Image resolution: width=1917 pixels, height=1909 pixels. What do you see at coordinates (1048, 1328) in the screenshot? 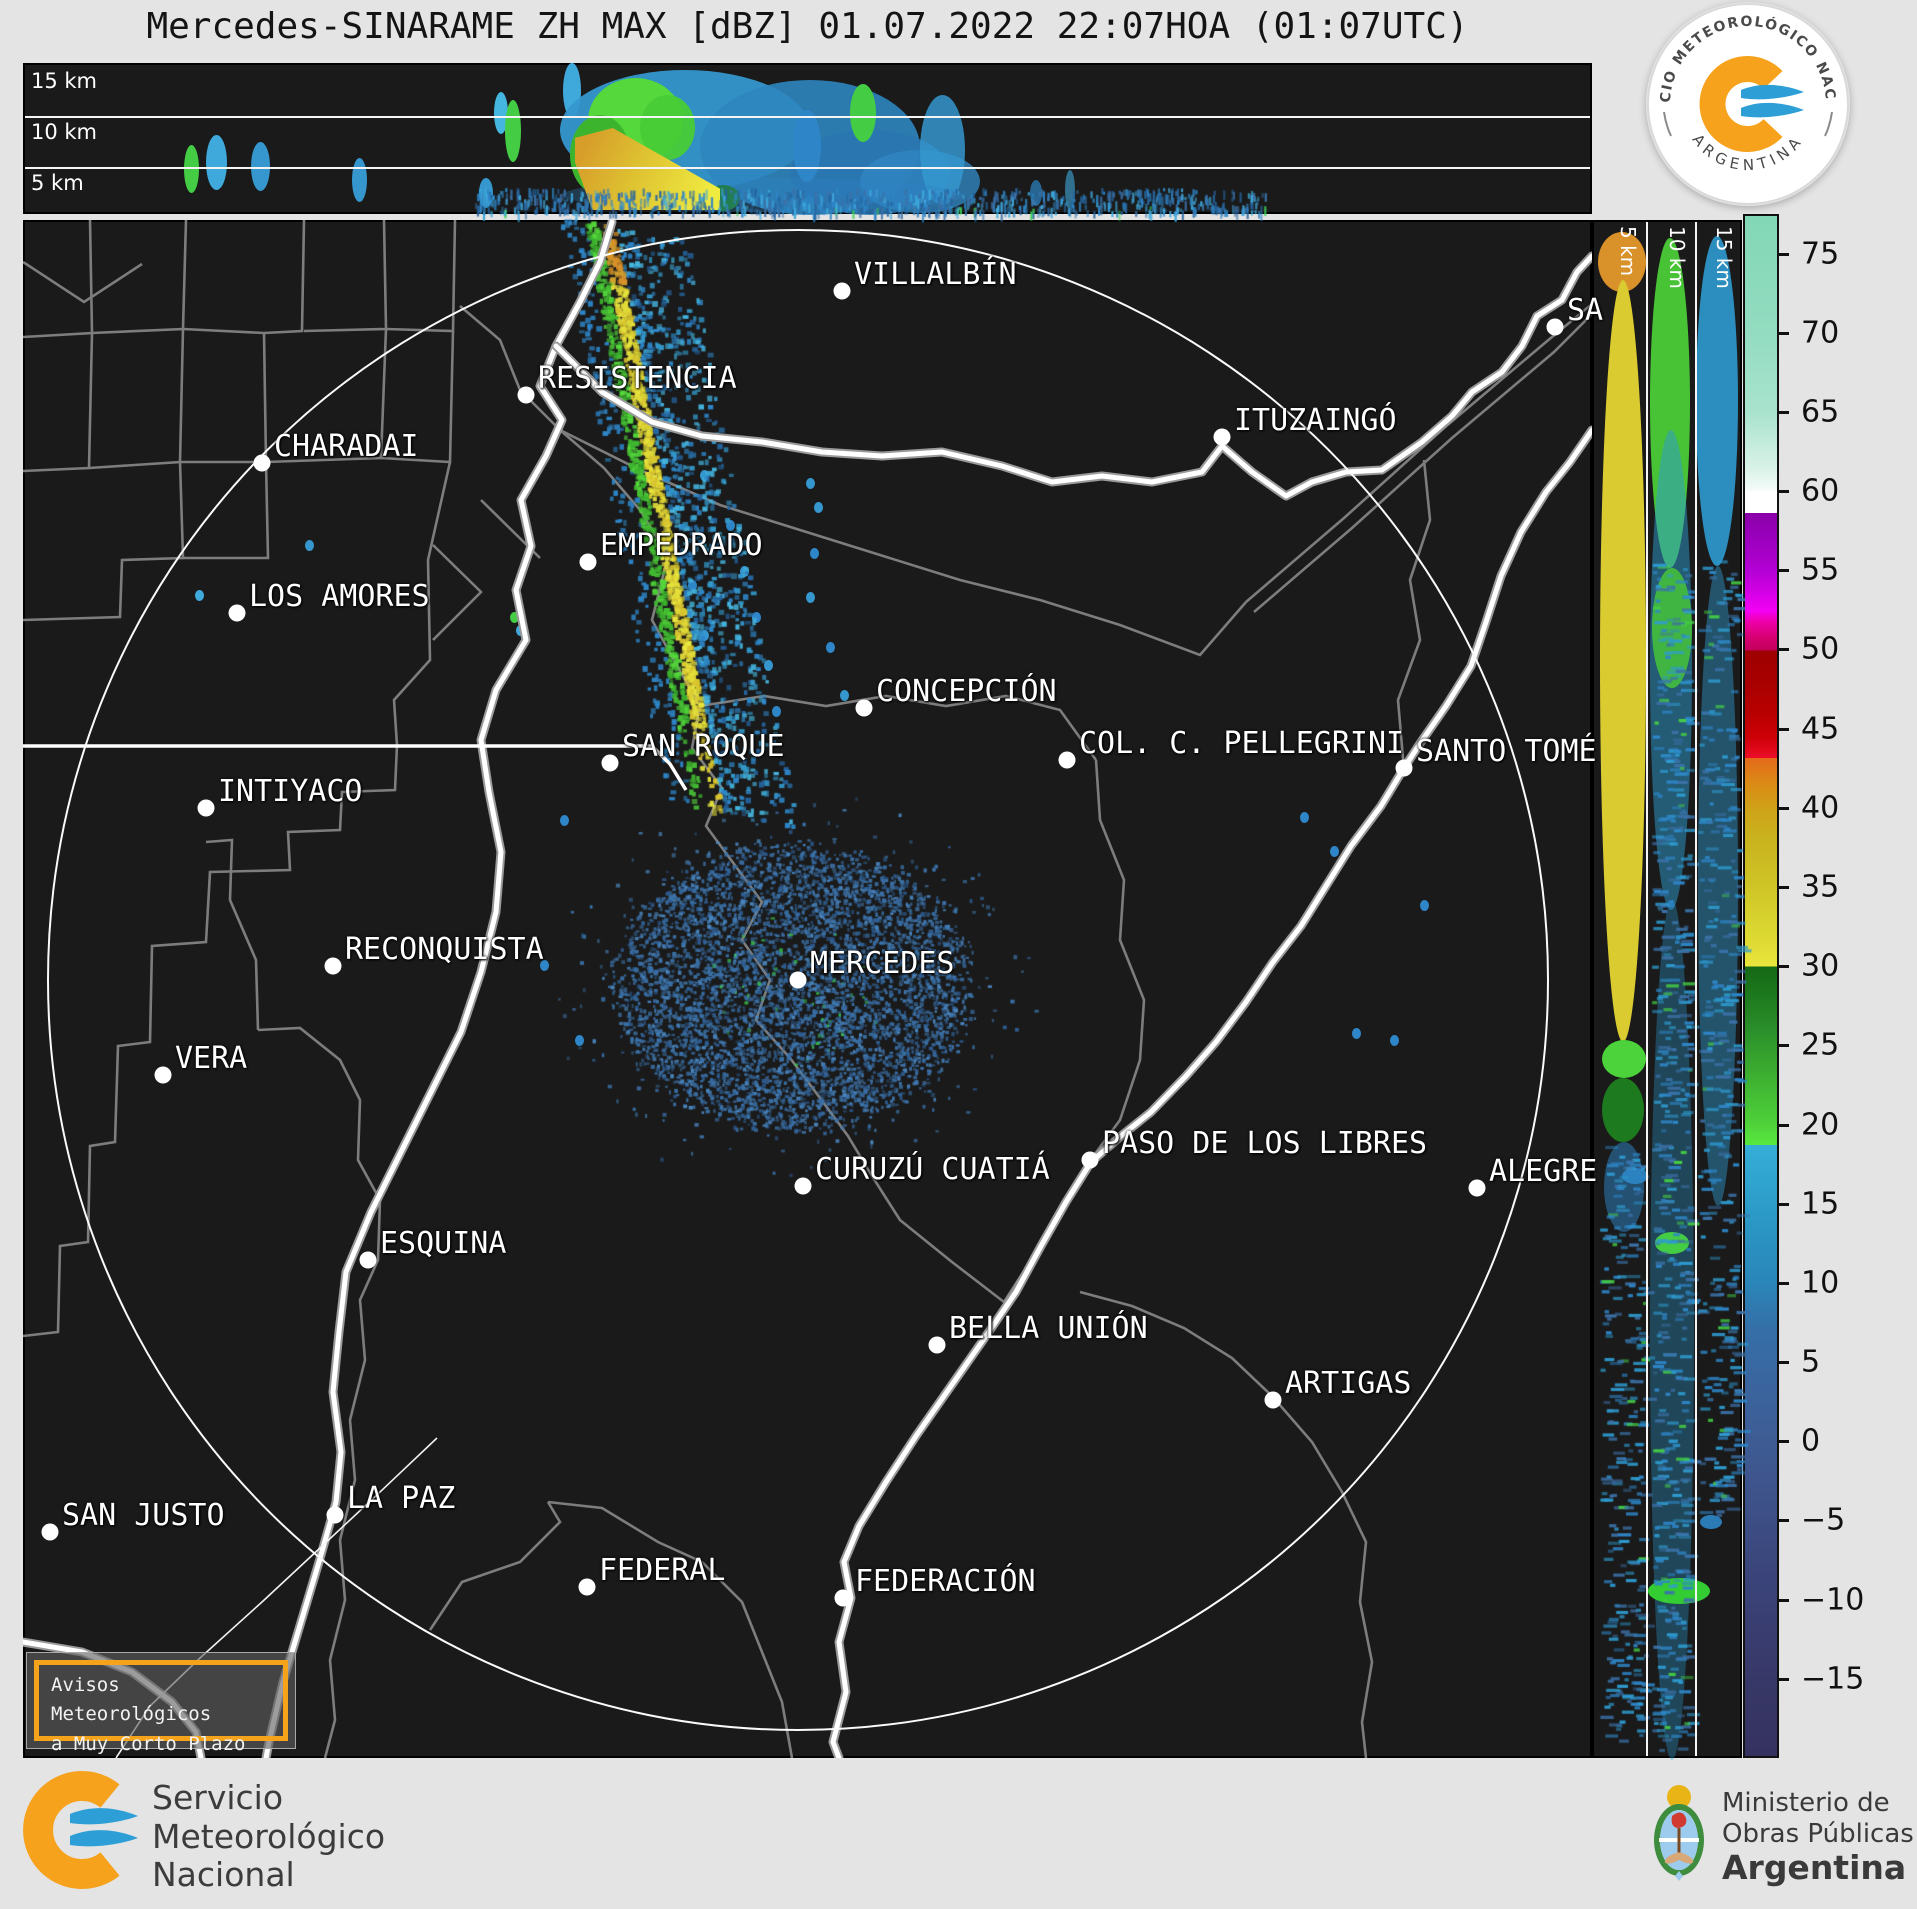
I see `city-label: BELLA UNIÓN` at bounding box center [1048, 1328].